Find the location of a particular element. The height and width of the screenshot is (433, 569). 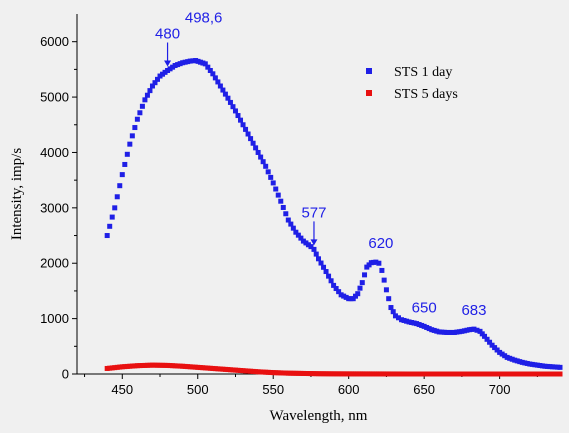

legend: STS 1 day STS 5 days is located at coordinates (412, 83).